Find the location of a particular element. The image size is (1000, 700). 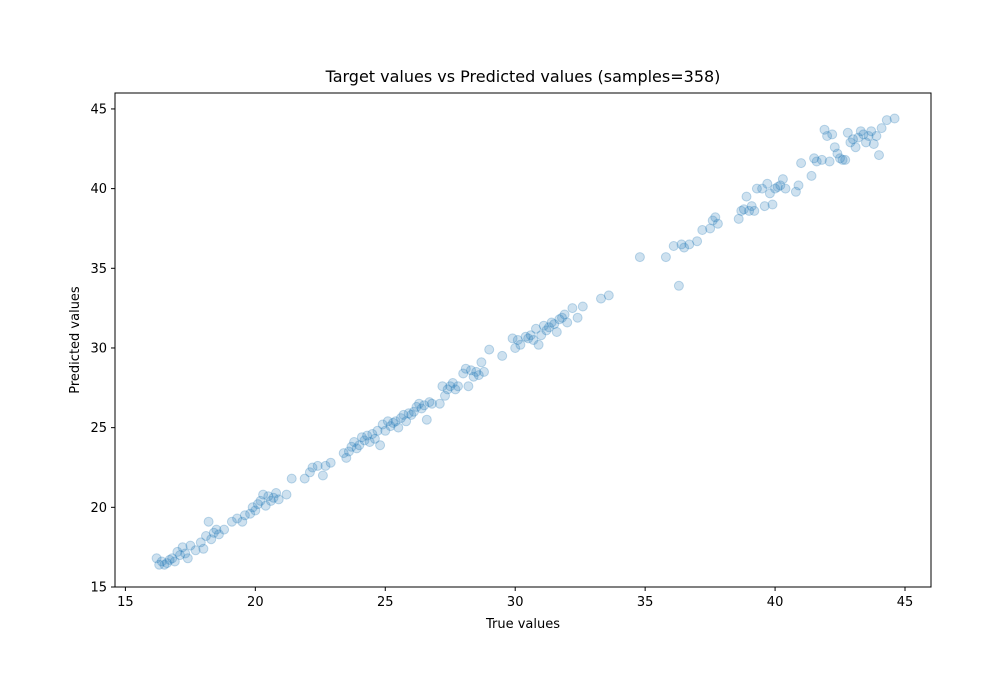

x-tick-label: 30 is located at coordinates (515, 602).